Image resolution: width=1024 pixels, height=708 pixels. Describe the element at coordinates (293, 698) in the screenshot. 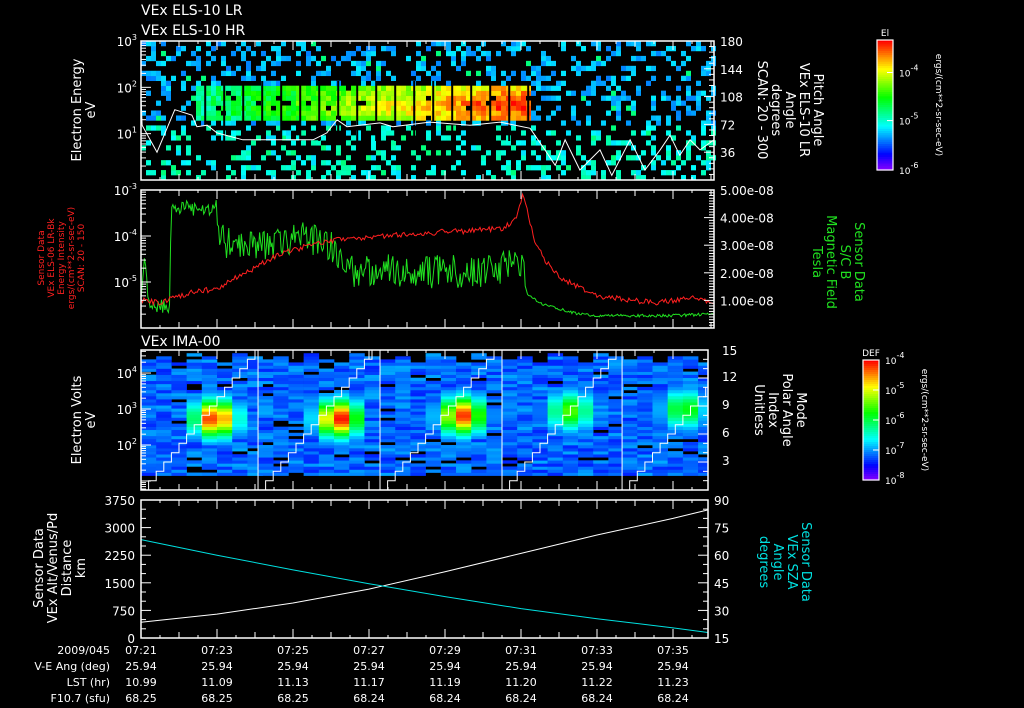

I see `time-axis-f107: 68.25` at that location.